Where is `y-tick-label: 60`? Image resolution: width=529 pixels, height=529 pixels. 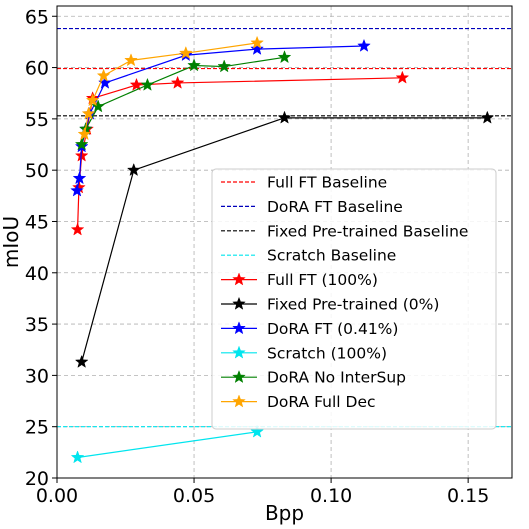
y-tick-label: 60 is located at coordinates (37, 69).